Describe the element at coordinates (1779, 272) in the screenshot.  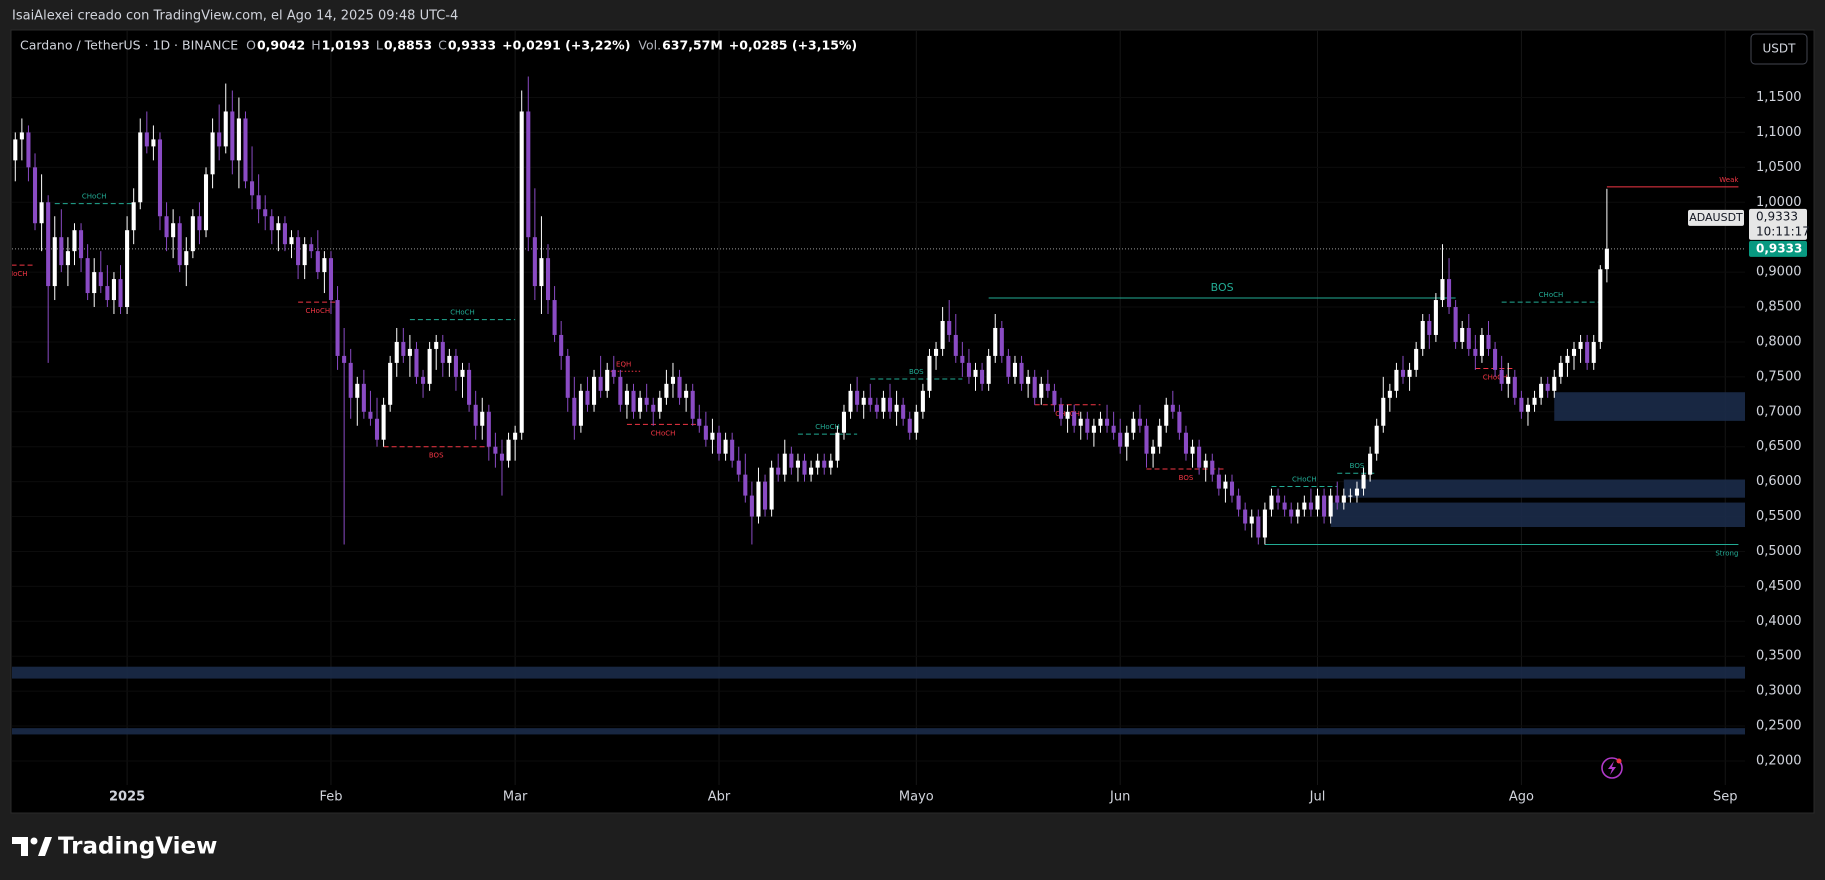
I see `y-tick-label: 0,9000` at that location.